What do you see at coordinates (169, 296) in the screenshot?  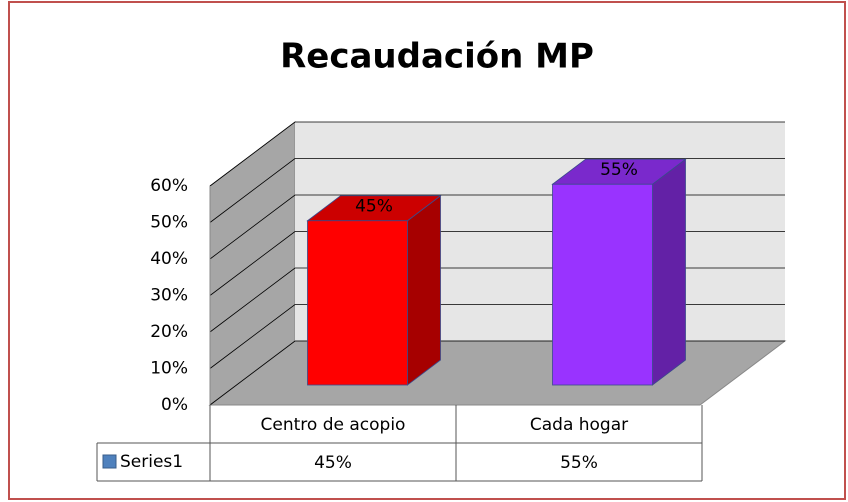 I see `y-tick-label: 30%` at bounding box center [169, 296].